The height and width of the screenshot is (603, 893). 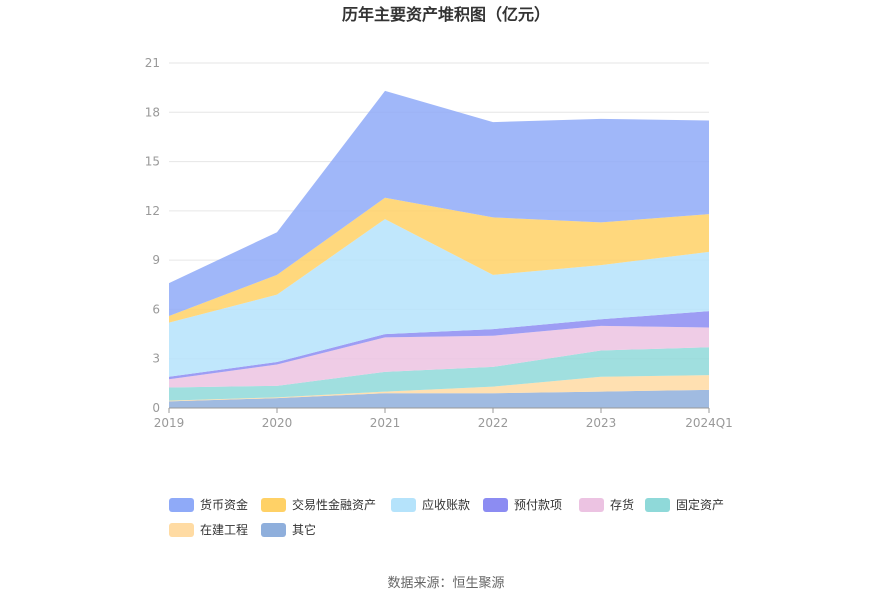 I want to click on legend-item: 交易性金融资产, so click(x=318, y=504).